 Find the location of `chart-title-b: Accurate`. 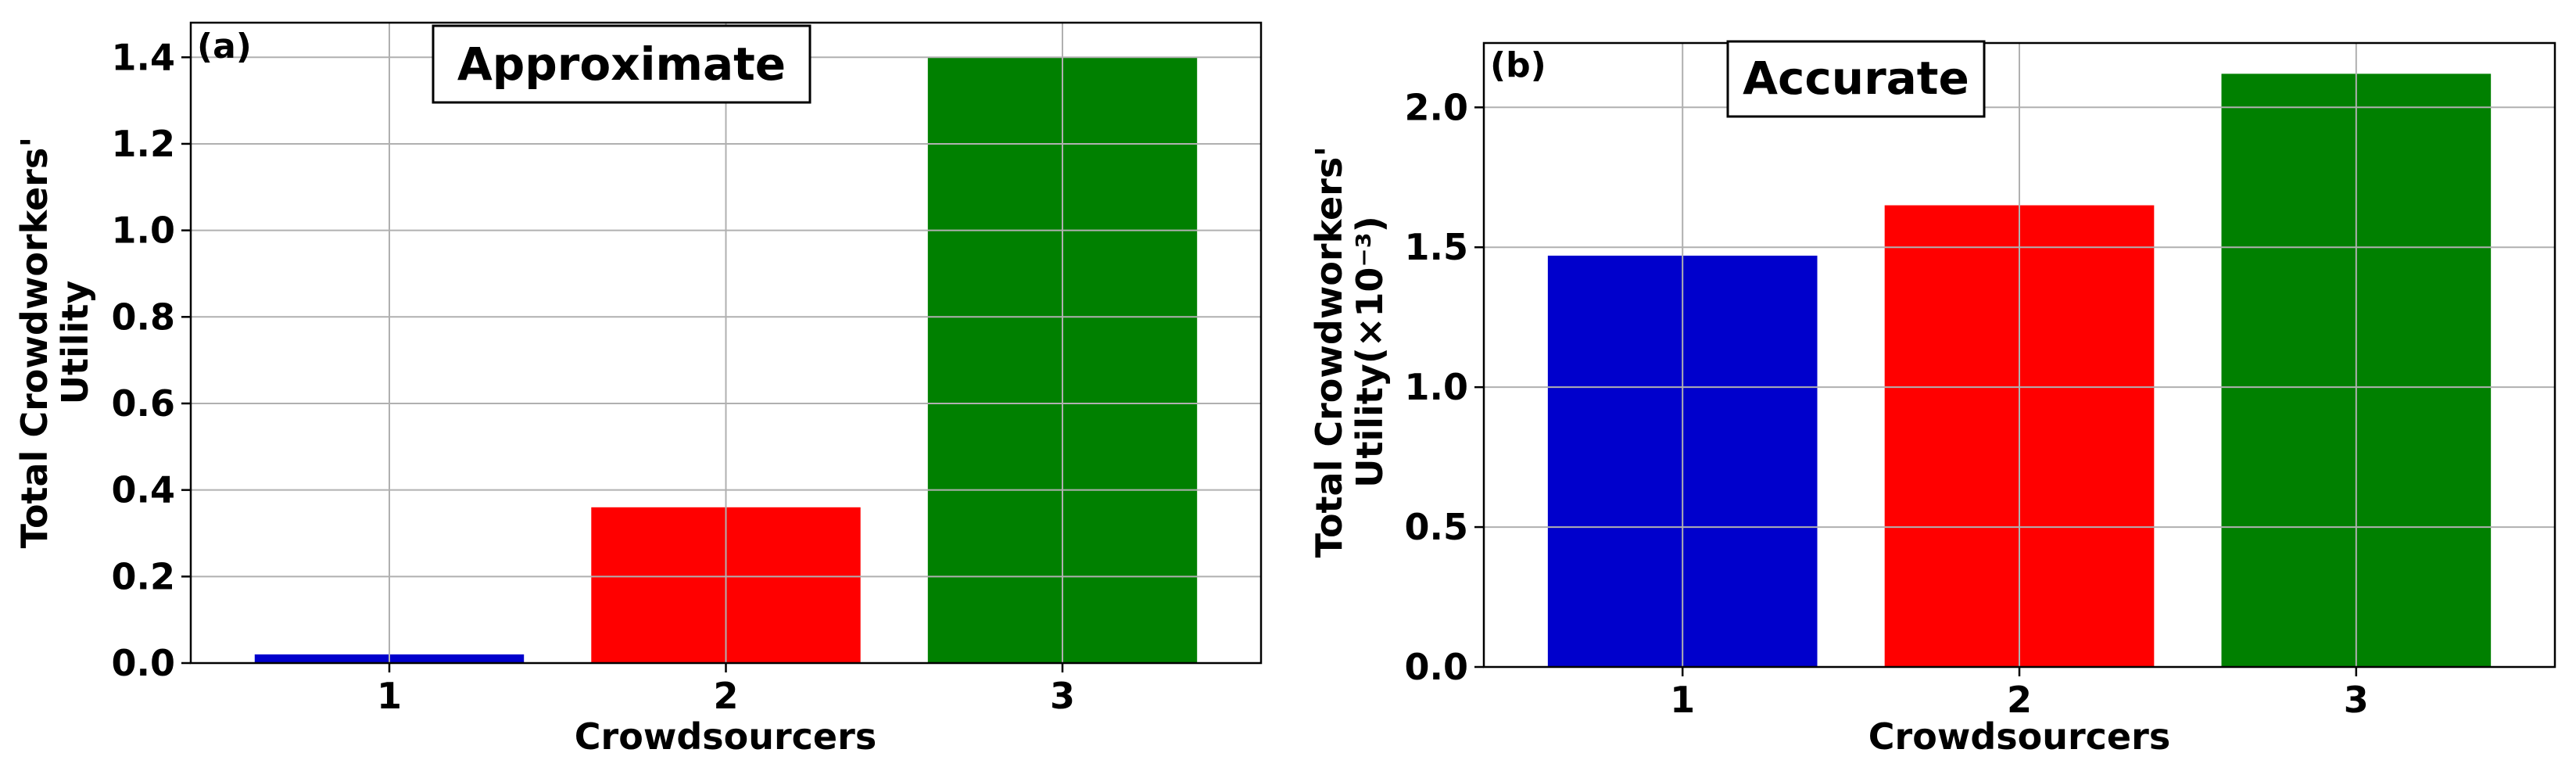

chart-title-b: Accurate is located at coordinates (1856, 78).